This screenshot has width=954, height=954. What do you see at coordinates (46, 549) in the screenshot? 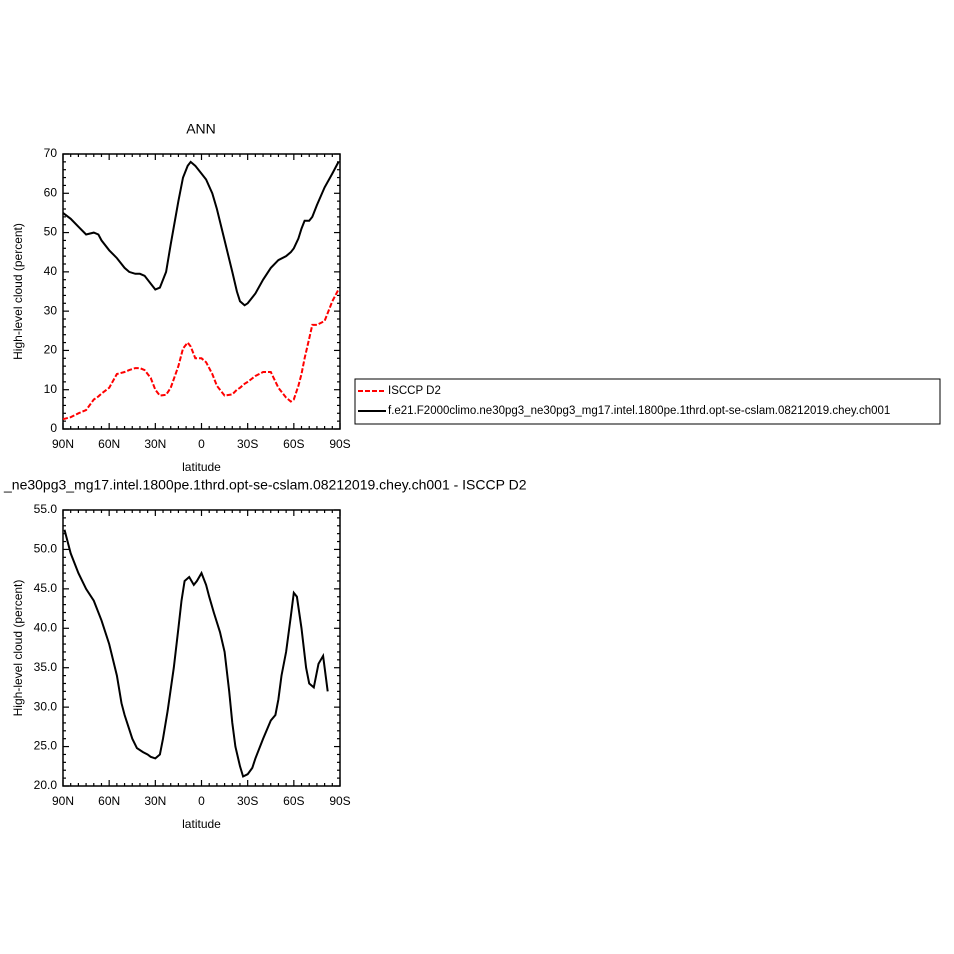
I see `y-tick-label: 50.0` at bounding box center [46, 549].